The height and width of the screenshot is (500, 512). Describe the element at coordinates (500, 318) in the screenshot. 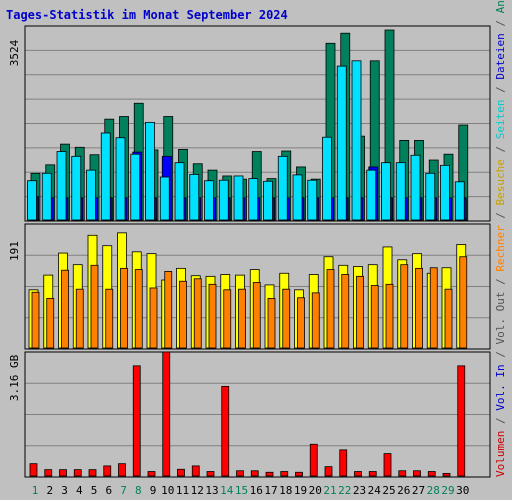

I see `side-legend-segment: Vol. Out` at that location.